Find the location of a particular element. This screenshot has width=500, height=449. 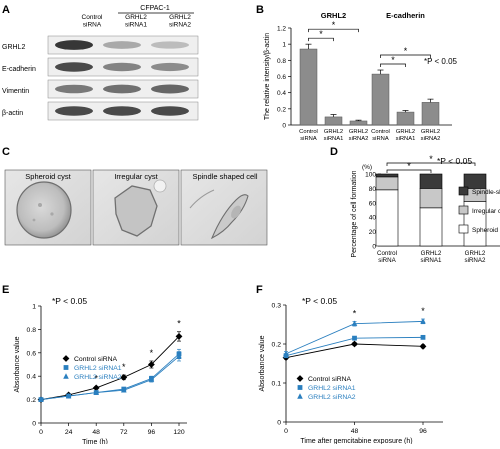

y-unit-label: (%) is located at coordinates (367, 167).